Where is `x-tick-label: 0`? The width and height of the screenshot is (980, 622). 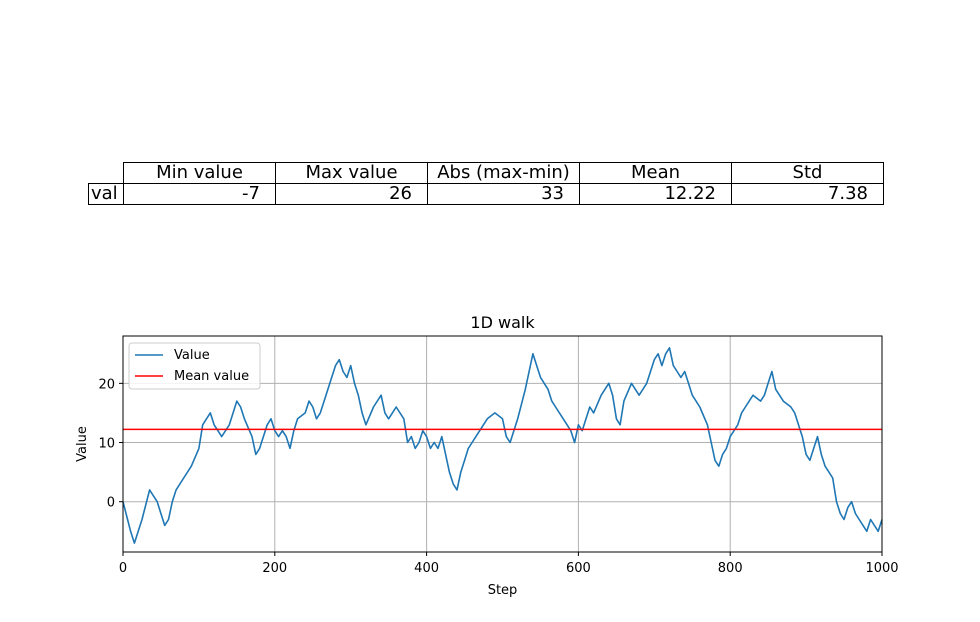 x-tick-label: 0 is located at coordinates (123, 568).